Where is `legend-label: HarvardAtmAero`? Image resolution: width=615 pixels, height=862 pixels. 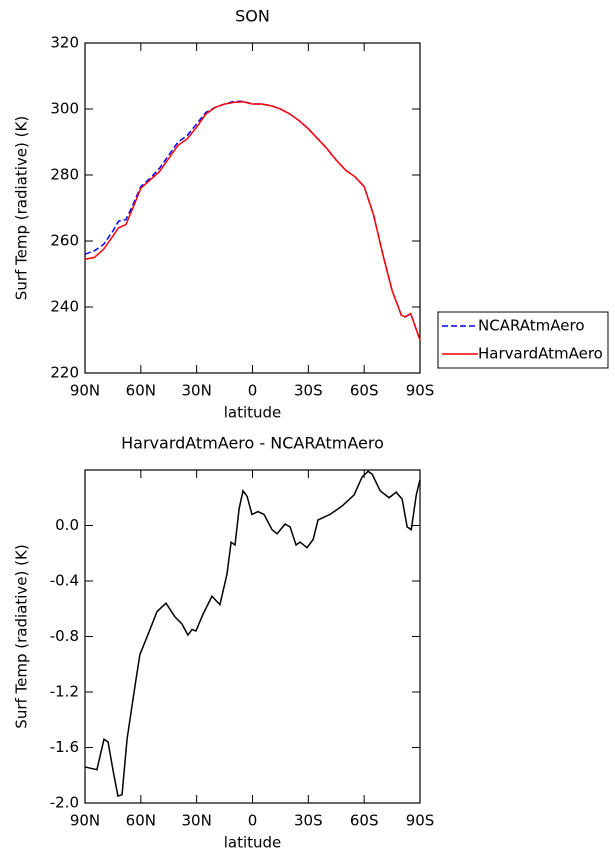 legend-label: HarvardAtmAero is located at coordinates (540, 354).